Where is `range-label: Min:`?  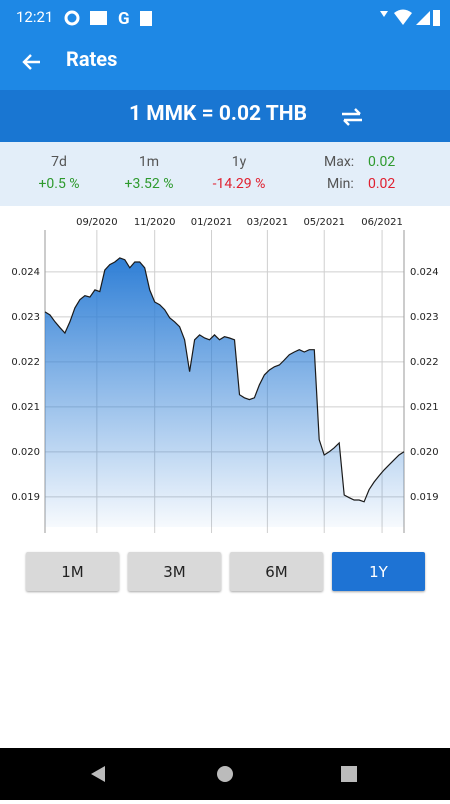
range-label: Min: is located at coordinates (340, 184).